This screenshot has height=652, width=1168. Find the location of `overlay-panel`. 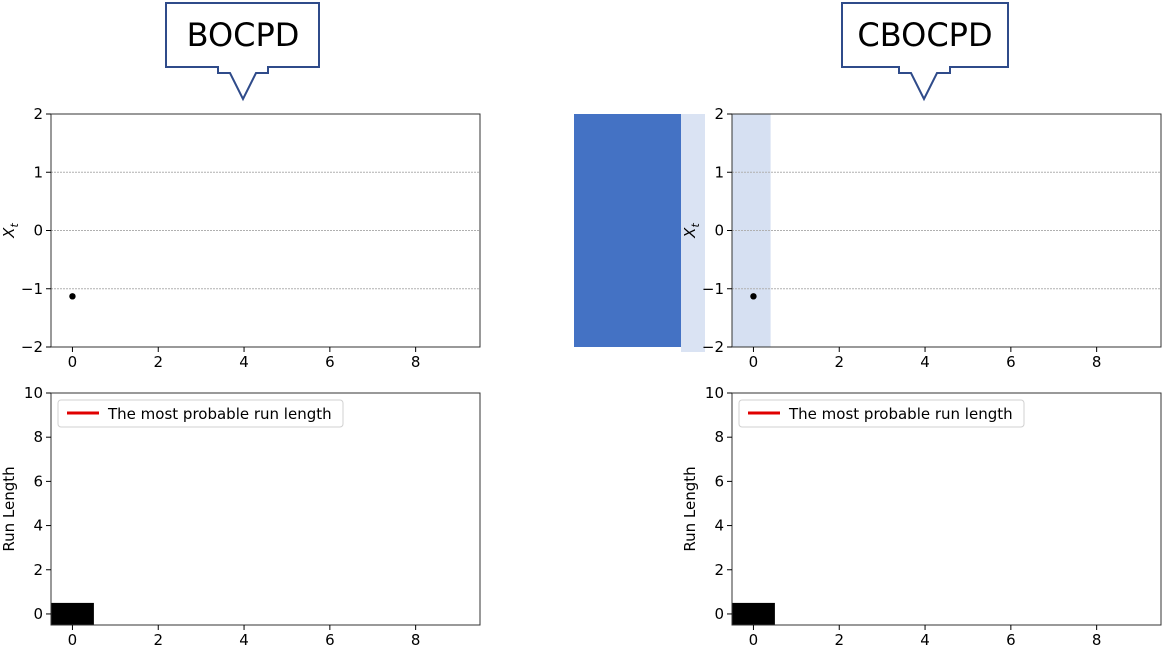

overlay-panel is located at coordinates (639, 233).